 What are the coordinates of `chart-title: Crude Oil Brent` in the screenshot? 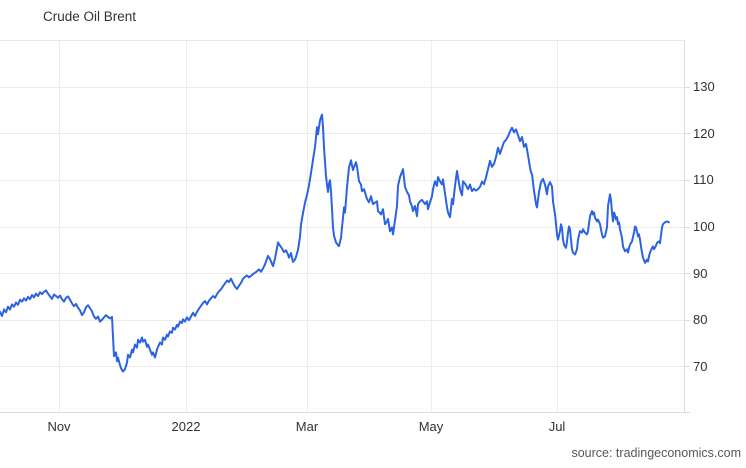 It's located at (90, 16).